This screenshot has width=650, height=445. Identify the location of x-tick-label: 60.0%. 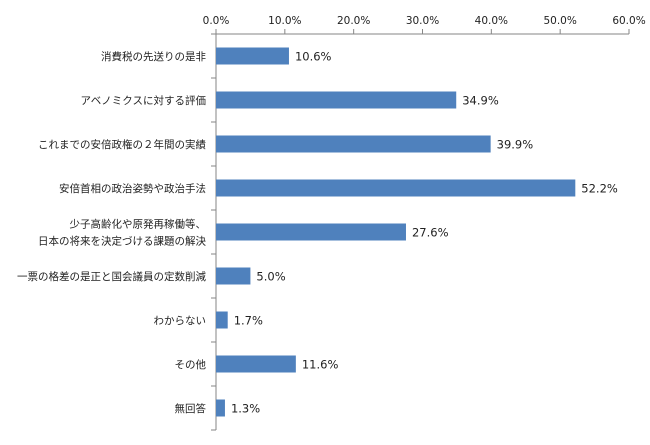
(628, 21).